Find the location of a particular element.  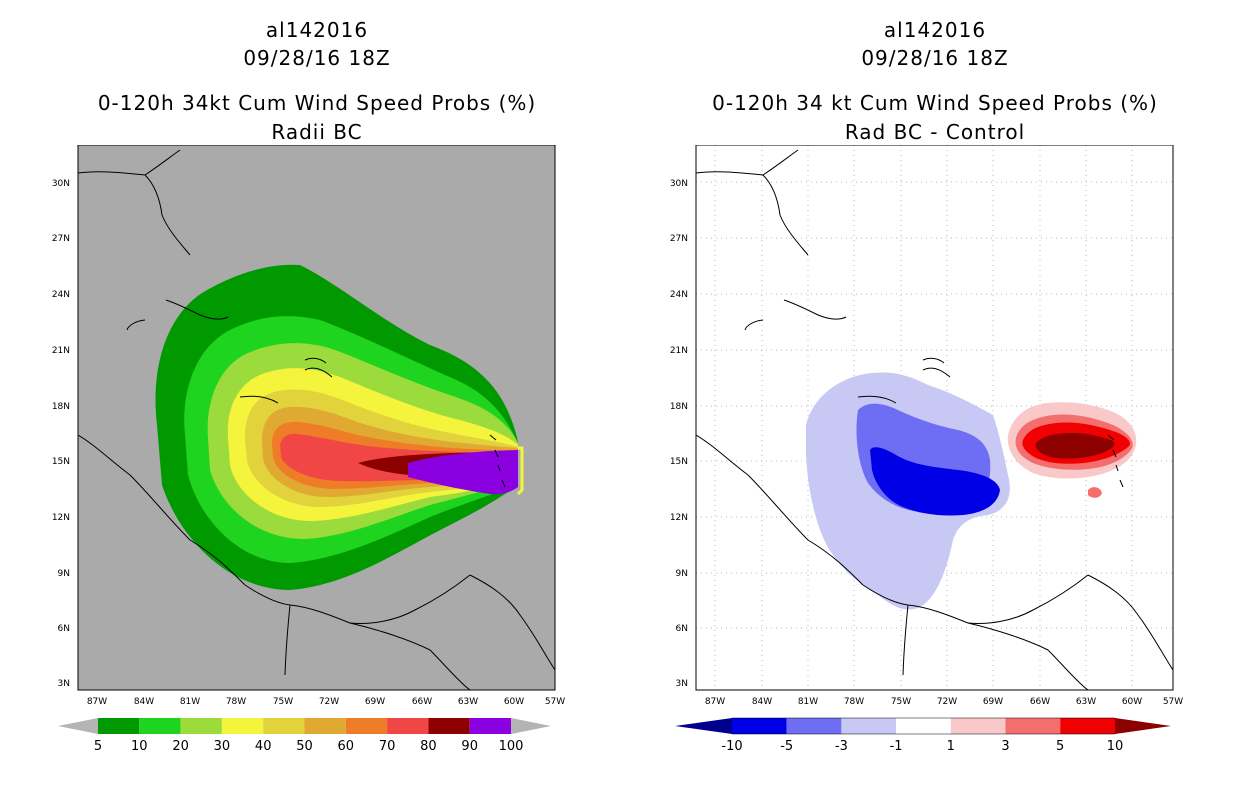

left-colorbar: 5 10 20 30 40 50 60 70 80 90 100 is located at coordinates (304, 736).